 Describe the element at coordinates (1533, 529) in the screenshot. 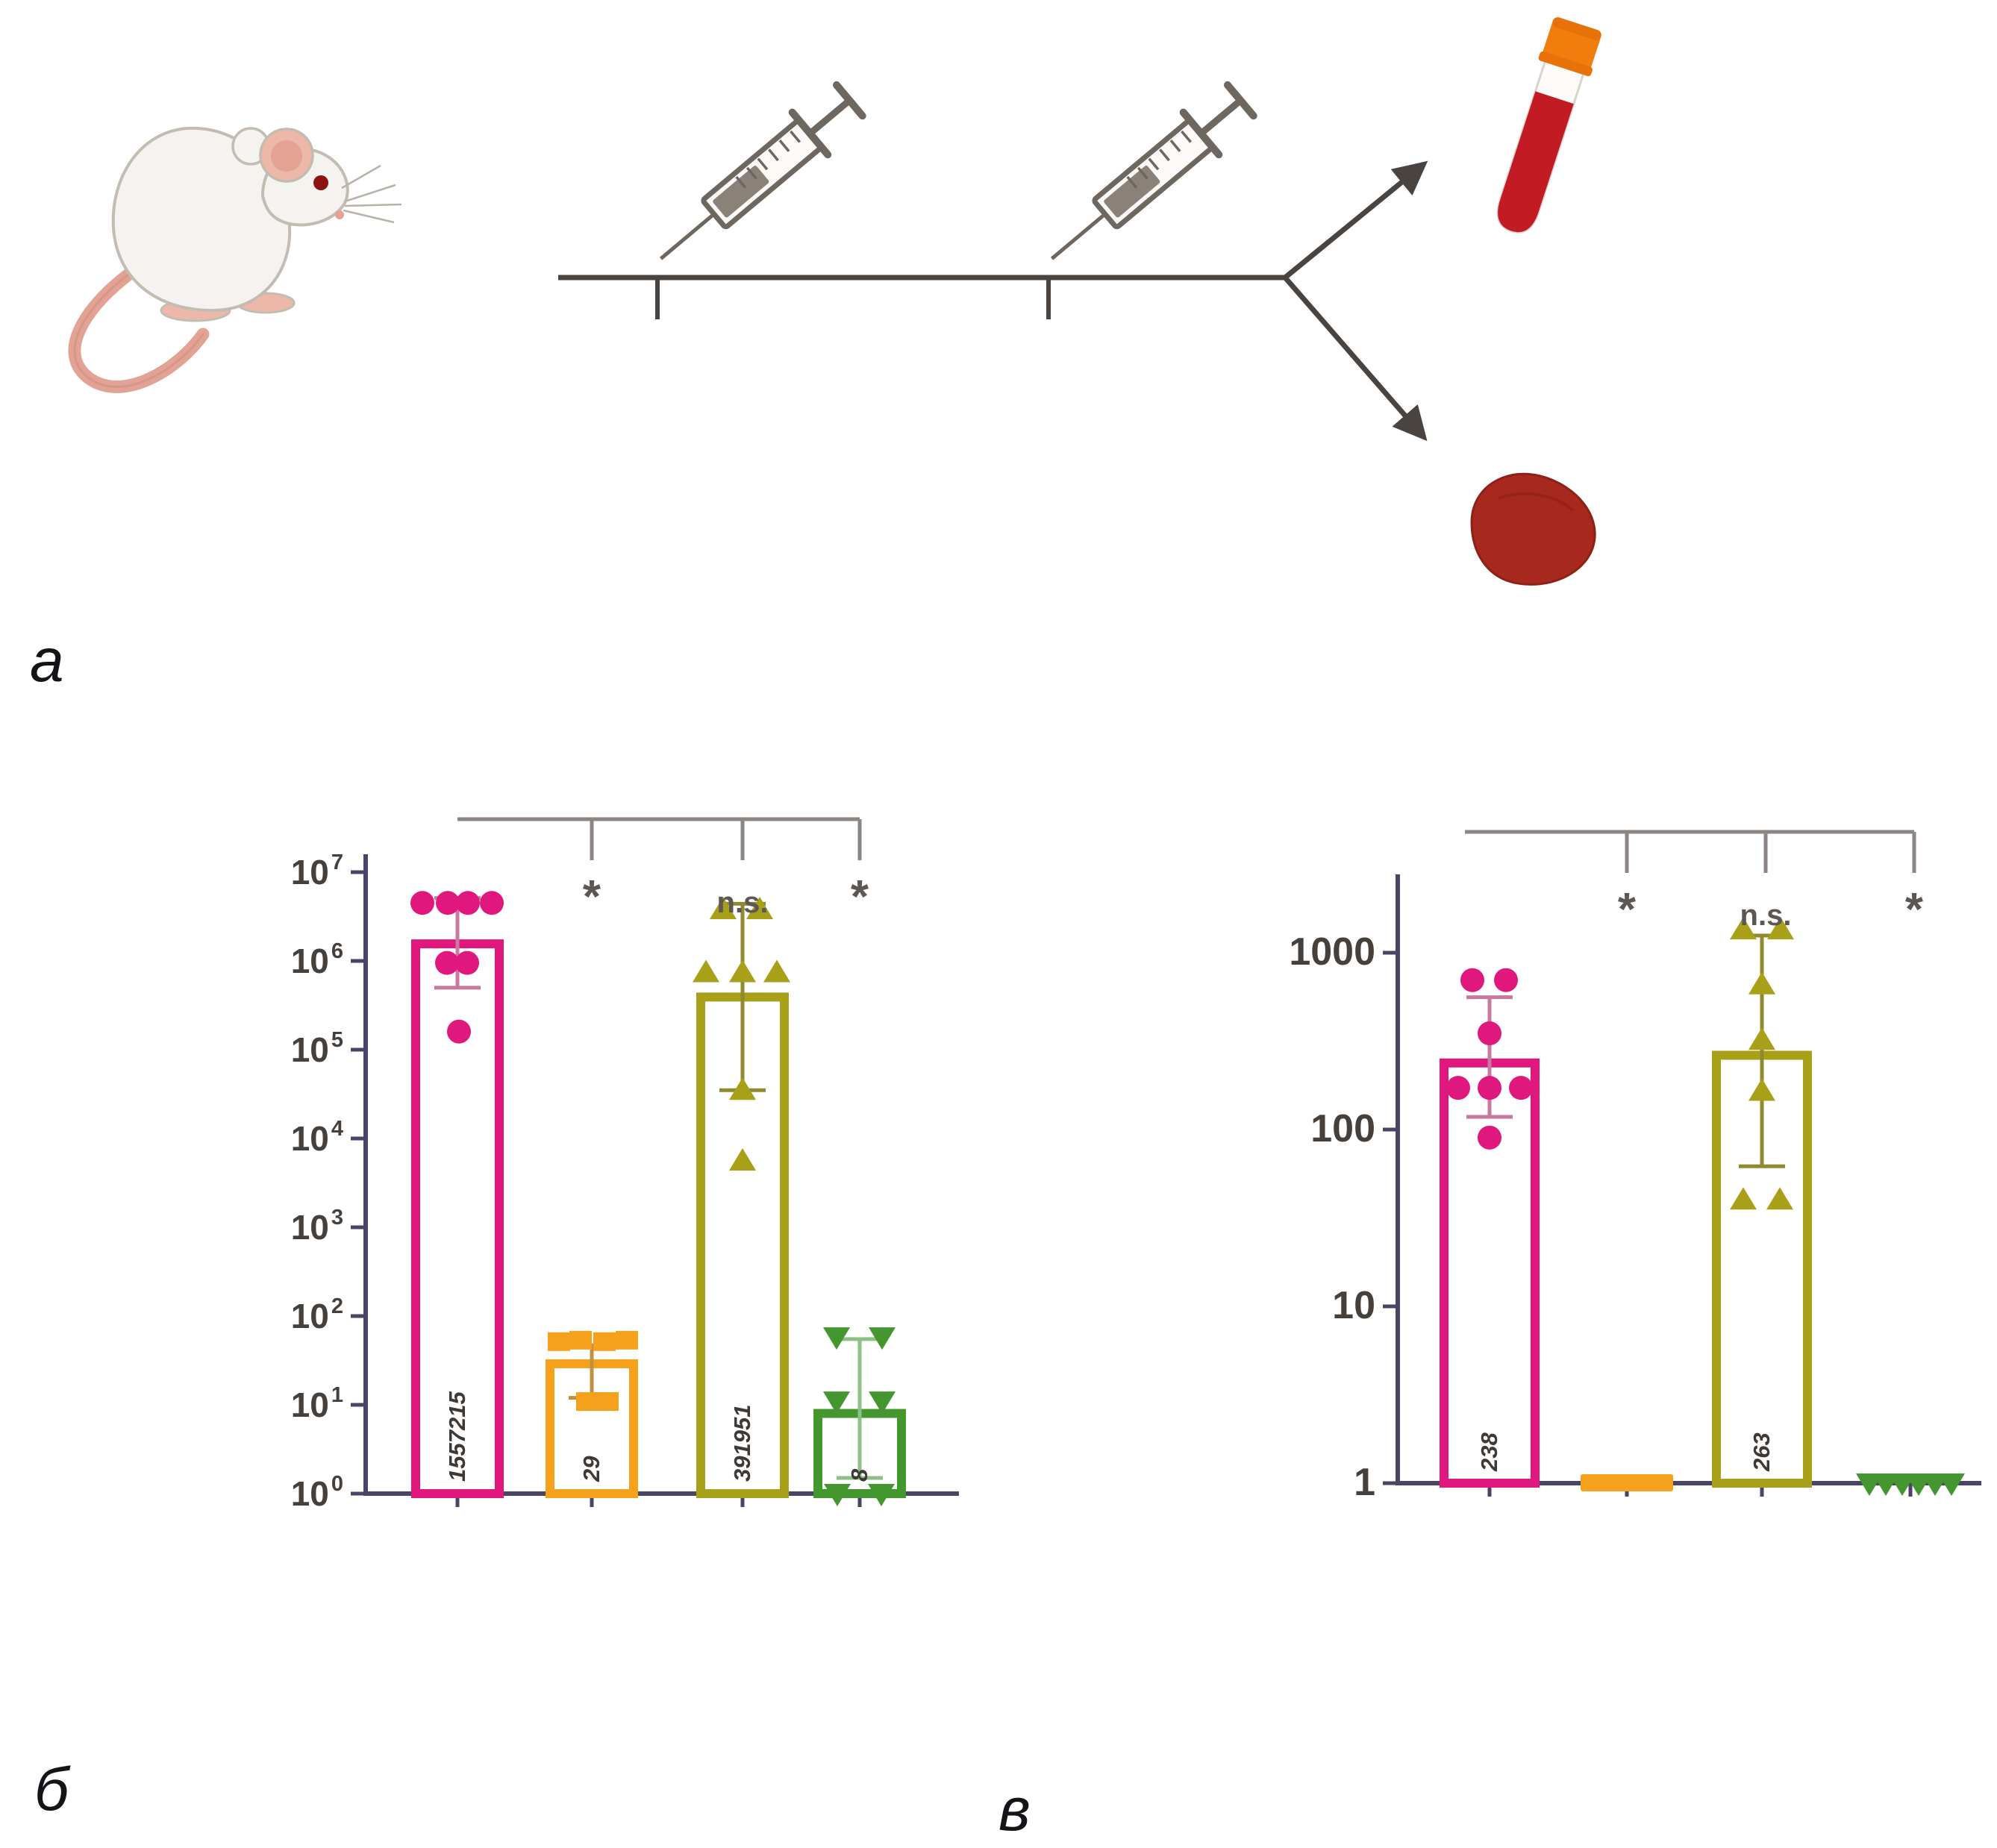

I see `spleen-icon` at that location.